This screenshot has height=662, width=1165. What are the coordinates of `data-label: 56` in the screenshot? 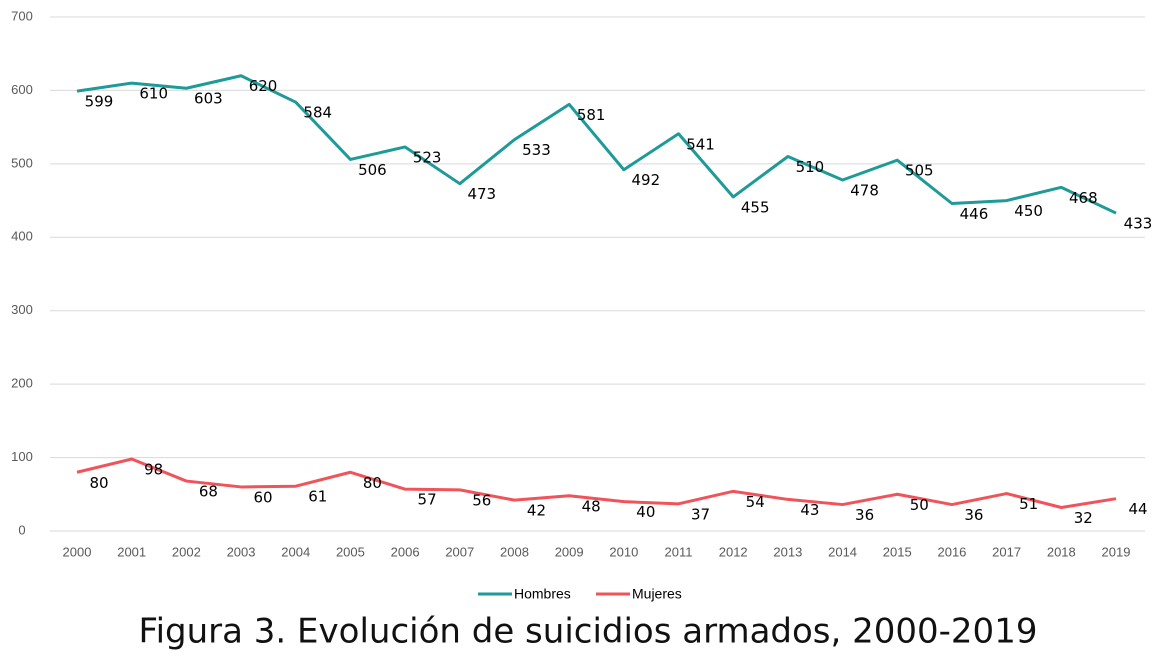 It's located at (481, 500).